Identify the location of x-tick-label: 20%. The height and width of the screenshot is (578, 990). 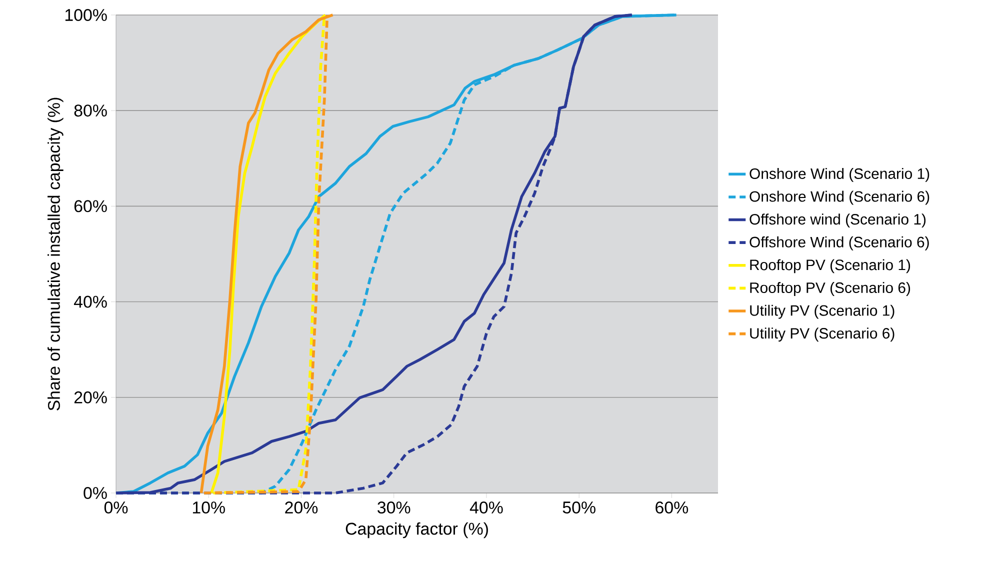
(301, 508).